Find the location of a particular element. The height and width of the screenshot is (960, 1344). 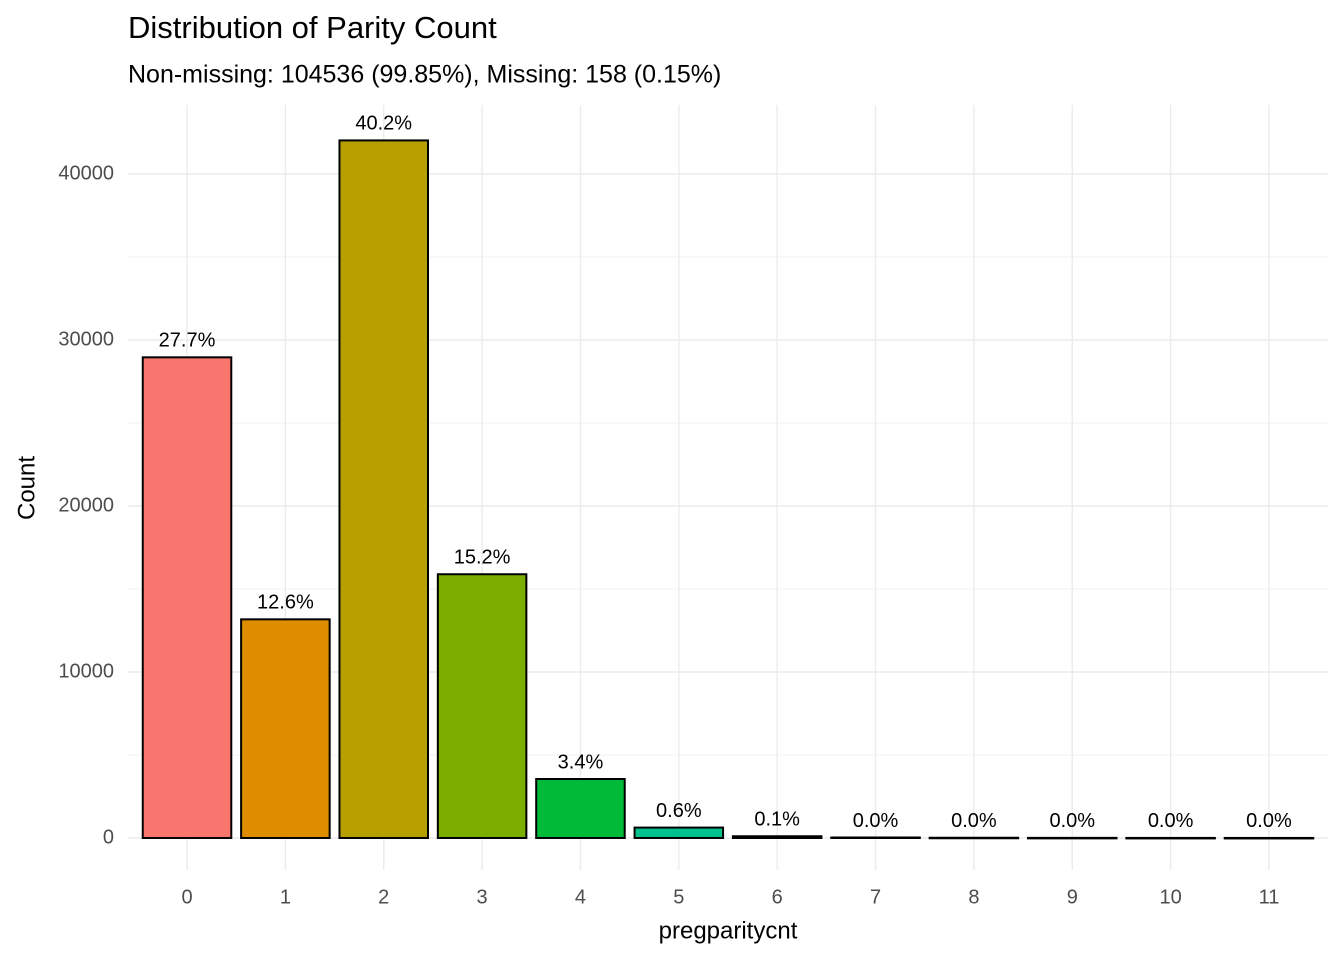

y-tick-label: 40000 is located at coordinates (86, 173).